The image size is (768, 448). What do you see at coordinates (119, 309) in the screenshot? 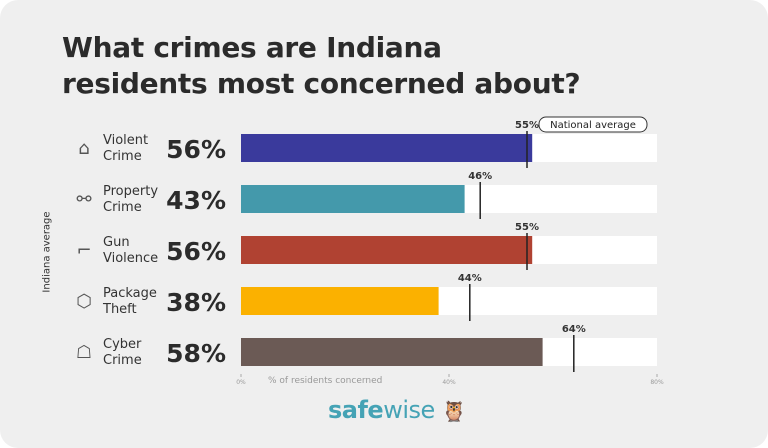
I see `category-label: Theft` at bounding box center [119, 309].